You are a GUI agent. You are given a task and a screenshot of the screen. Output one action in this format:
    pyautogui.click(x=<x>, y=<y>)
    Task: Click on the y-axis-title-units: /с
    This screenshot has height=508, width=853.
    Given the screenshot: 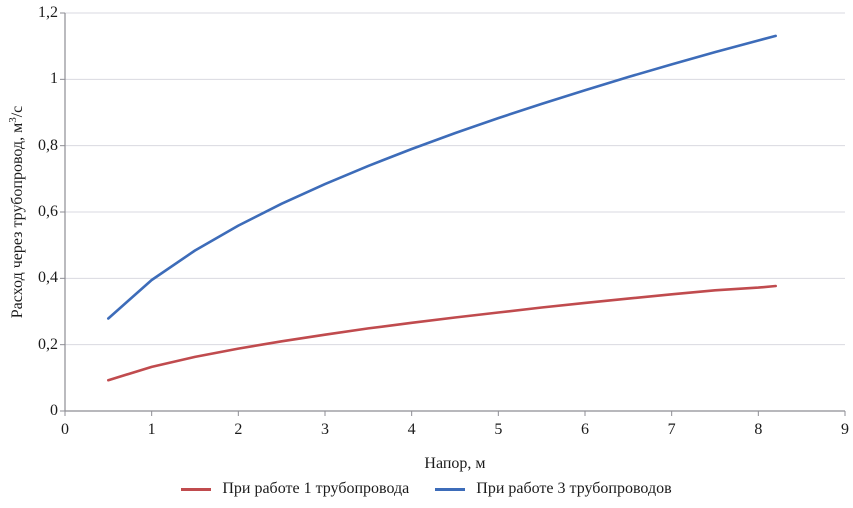 What is the action you would take?
    pyautogui.click(x=18, y=111)
    